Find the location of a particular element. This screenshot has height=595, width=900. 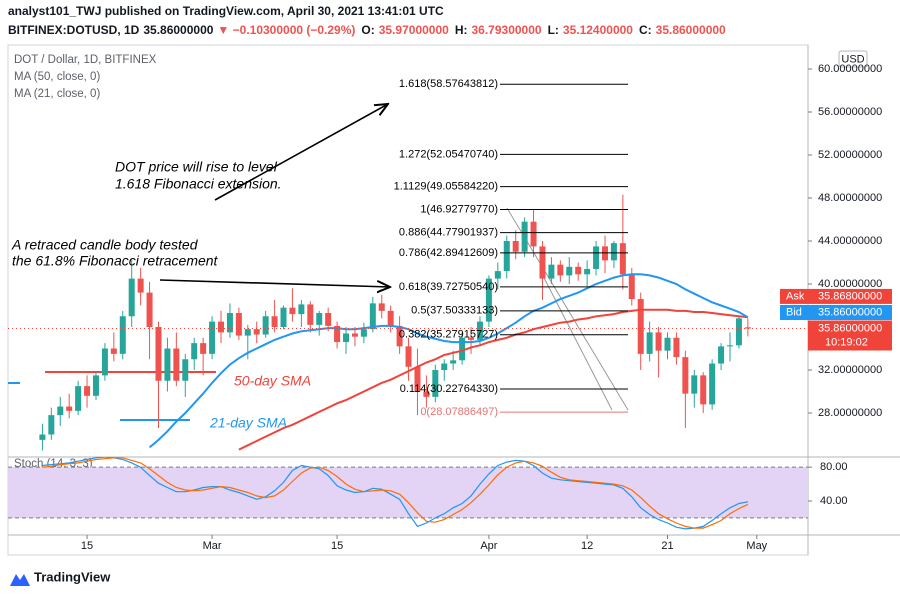

quote-part: 35.97000000 is located at coordinates (414, 30).